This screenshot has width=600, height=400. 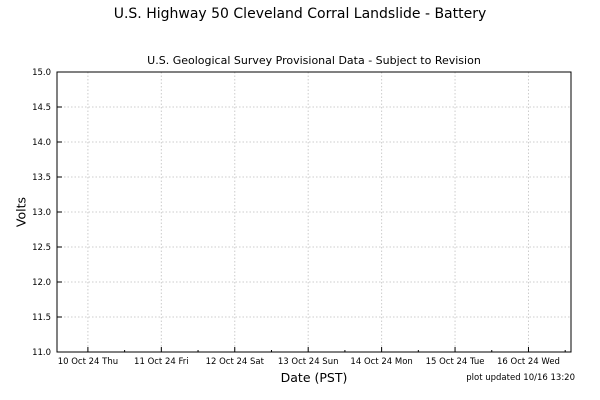 What do you see at coordinates (161, 362) in the screenshot?
I see `x-tick-label: 11 Oct 24 Fri` at bounding box center [161, 362].